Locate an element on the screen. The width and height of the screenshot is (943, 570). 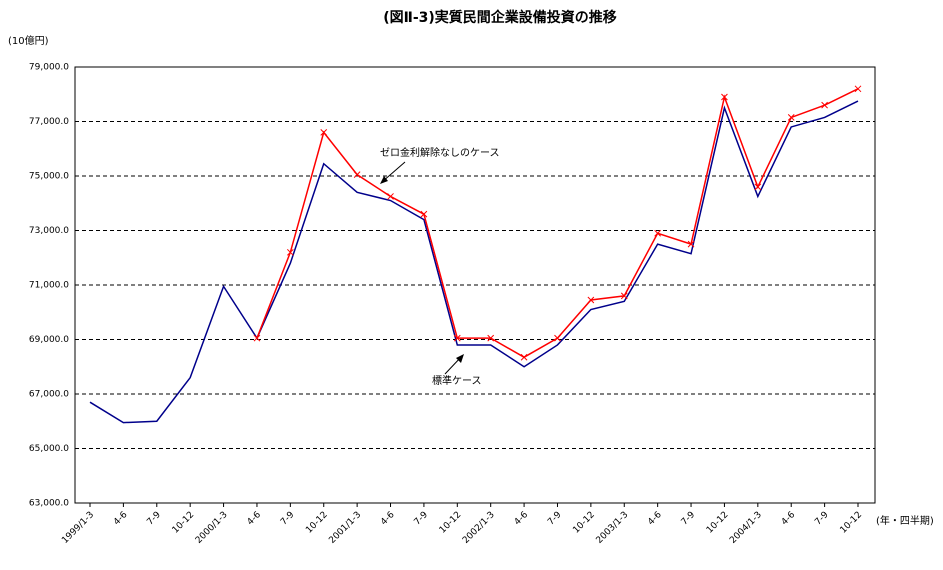
x-tick-label: 2004/1-3 is located at coordinates (746, 528).